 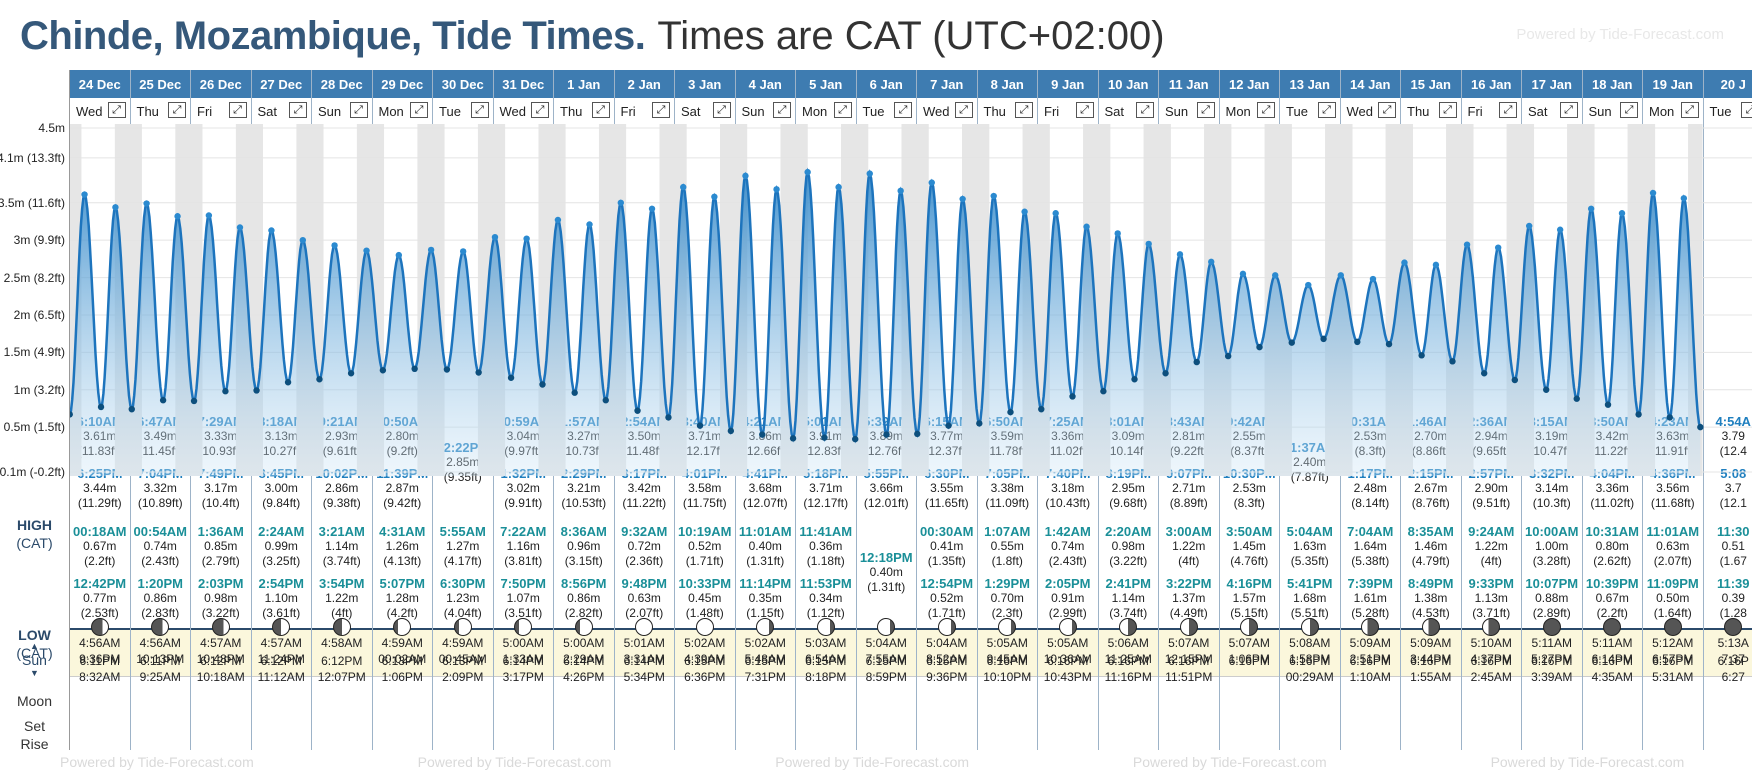 I want to click on y-axis-tick-label: 1.5m (4.9ft), so click(x=34, y=352).